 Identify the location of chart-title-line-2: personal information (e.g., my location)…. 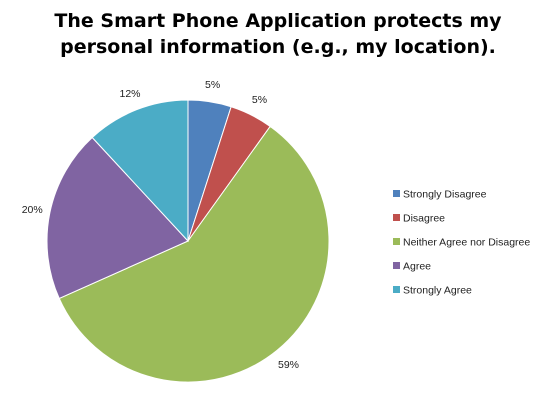
(278, 47).